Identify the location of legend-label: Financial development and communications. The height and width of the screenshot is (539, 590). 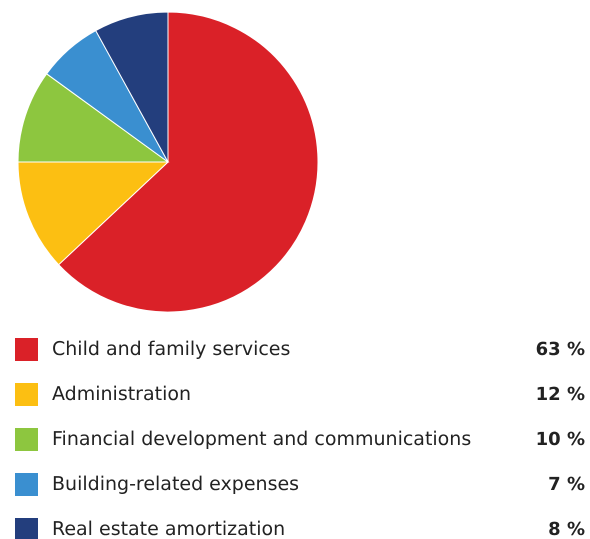
(262, 439).